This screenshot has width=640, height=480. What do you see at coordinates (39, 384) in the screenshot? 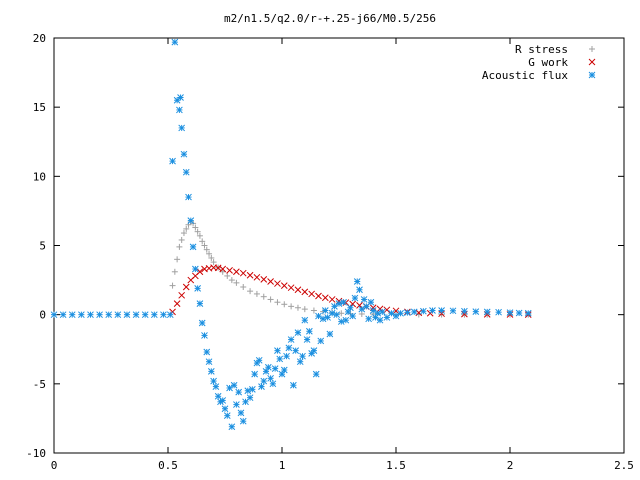
I see `y-tick-label: -5` at bounding box center [39, 384].